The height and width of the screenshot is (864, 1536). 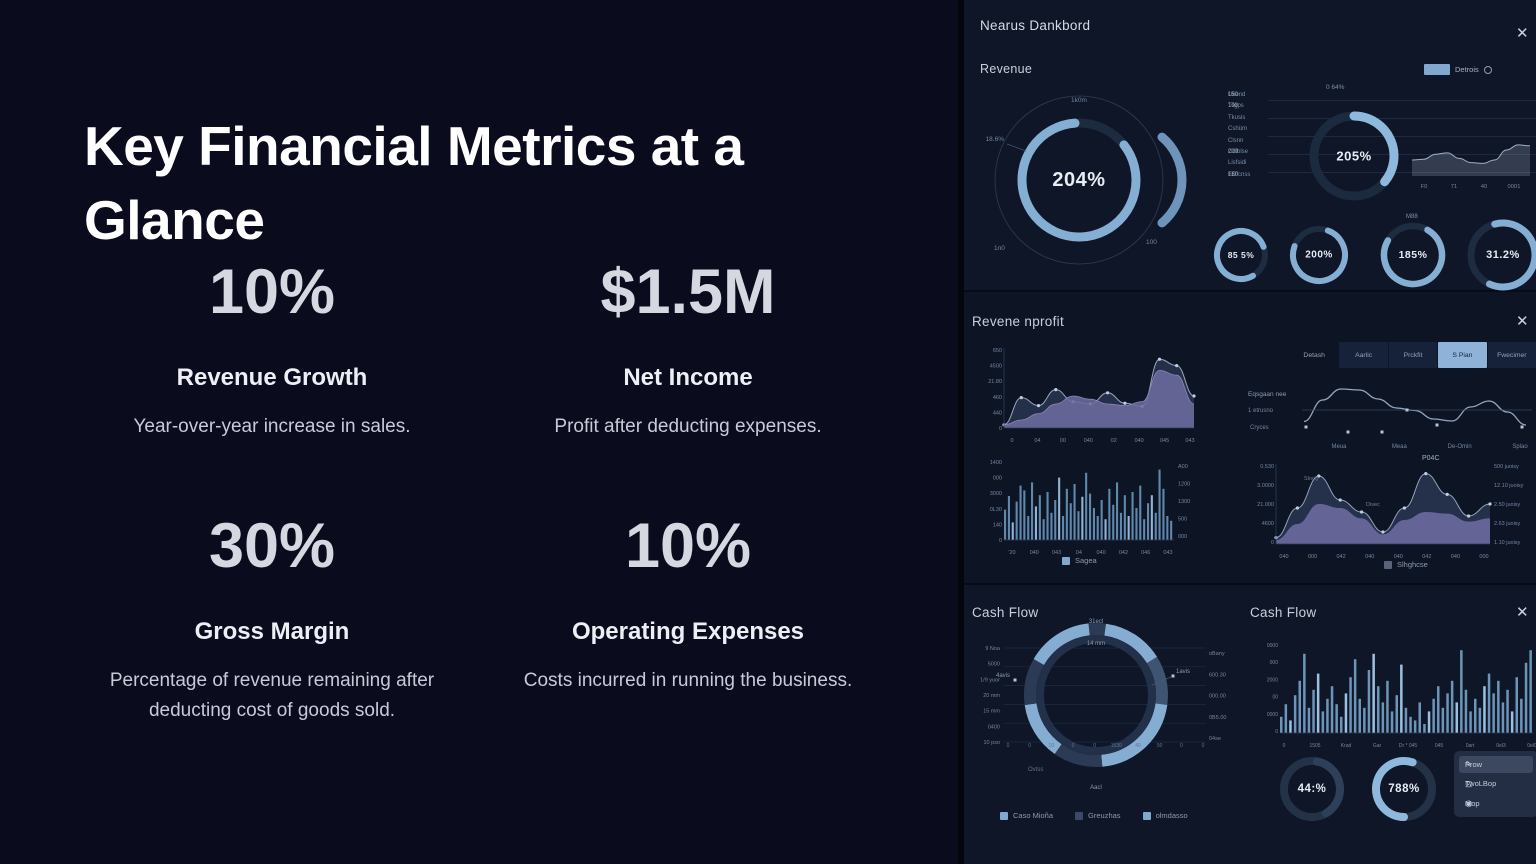 What do you see at coordinates (1514, 187) in the screenshot?
I see `svg-text: 0001` at bounding box center [1514, 187].